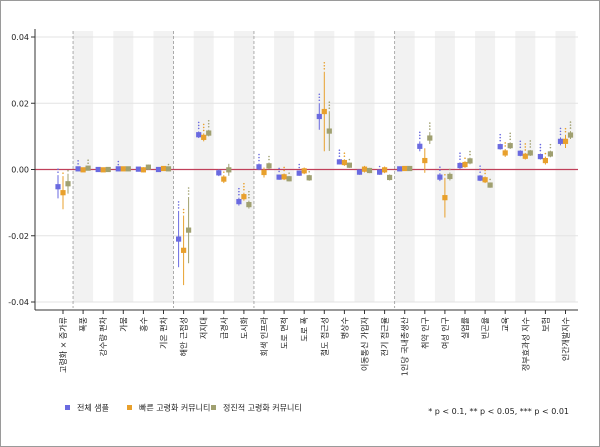 This screenshot has height=447, width=600. I want to click on x-tick-label: 도로 폭, so click(304, 329).